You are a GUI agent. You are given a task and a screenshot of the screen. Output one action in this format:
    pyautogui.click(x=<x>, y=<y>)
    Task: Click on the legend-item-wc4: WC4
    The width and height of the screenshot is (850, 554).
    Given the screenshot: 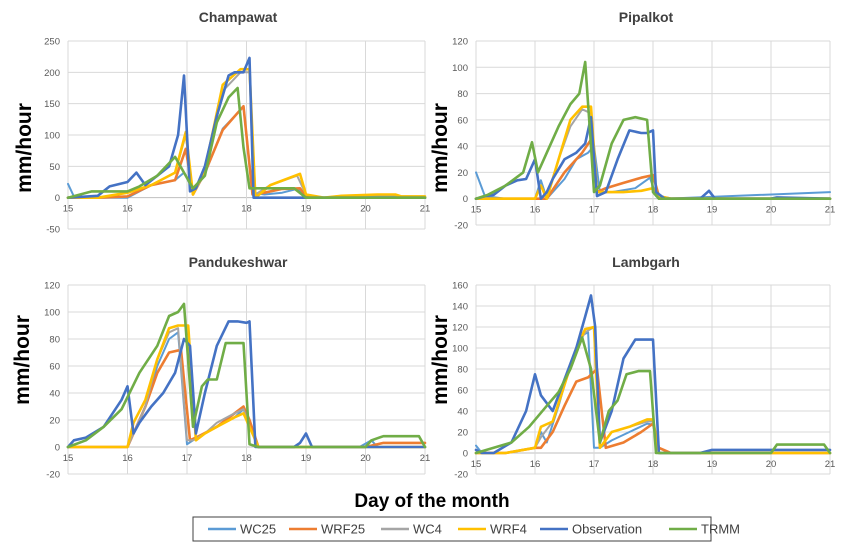 What is the action you would take?
    pyautogui.click(x=411, y=529)
    